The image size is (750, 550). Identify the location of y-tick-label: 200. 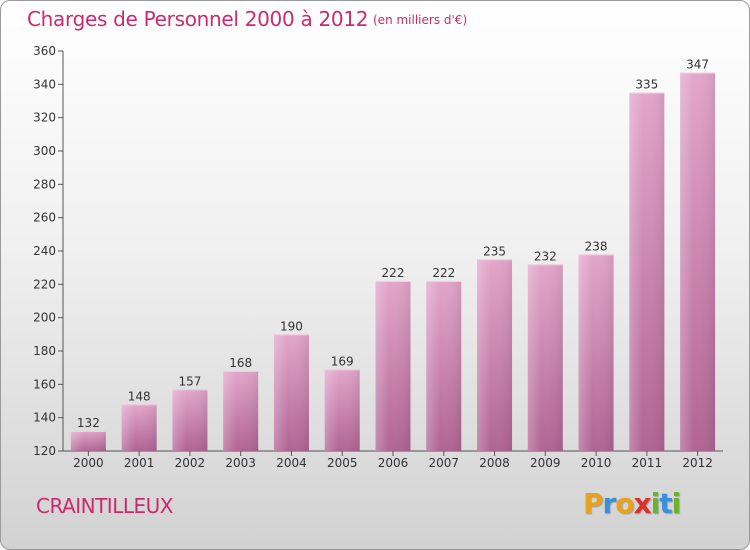
(44, 318).